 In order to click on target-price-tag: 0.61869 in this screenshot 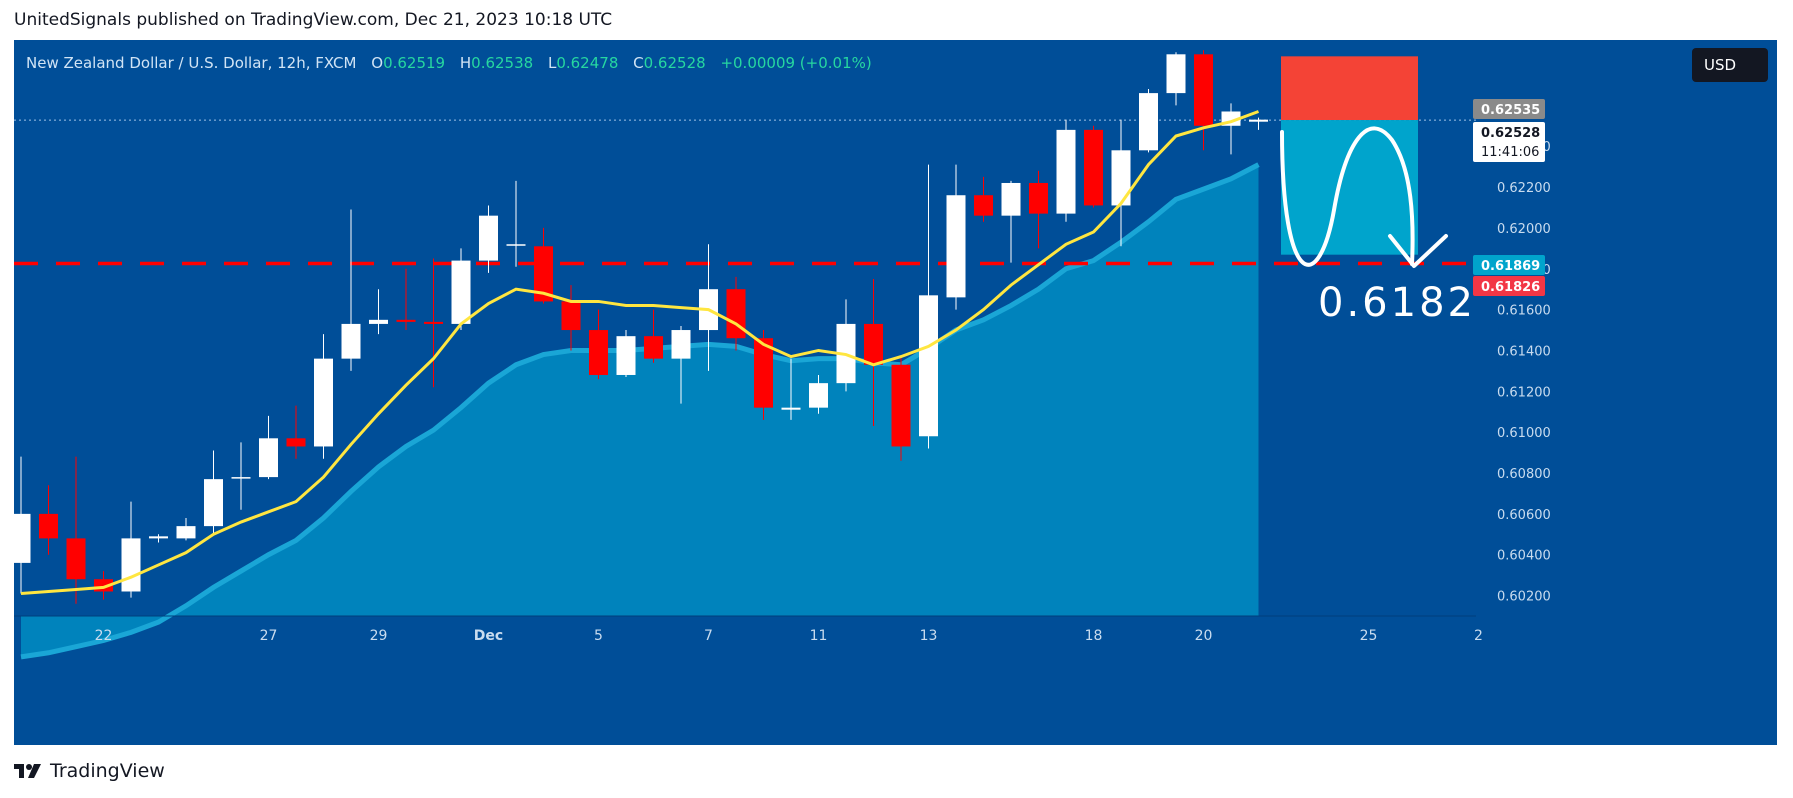, I will do `click(1509, 265)`.